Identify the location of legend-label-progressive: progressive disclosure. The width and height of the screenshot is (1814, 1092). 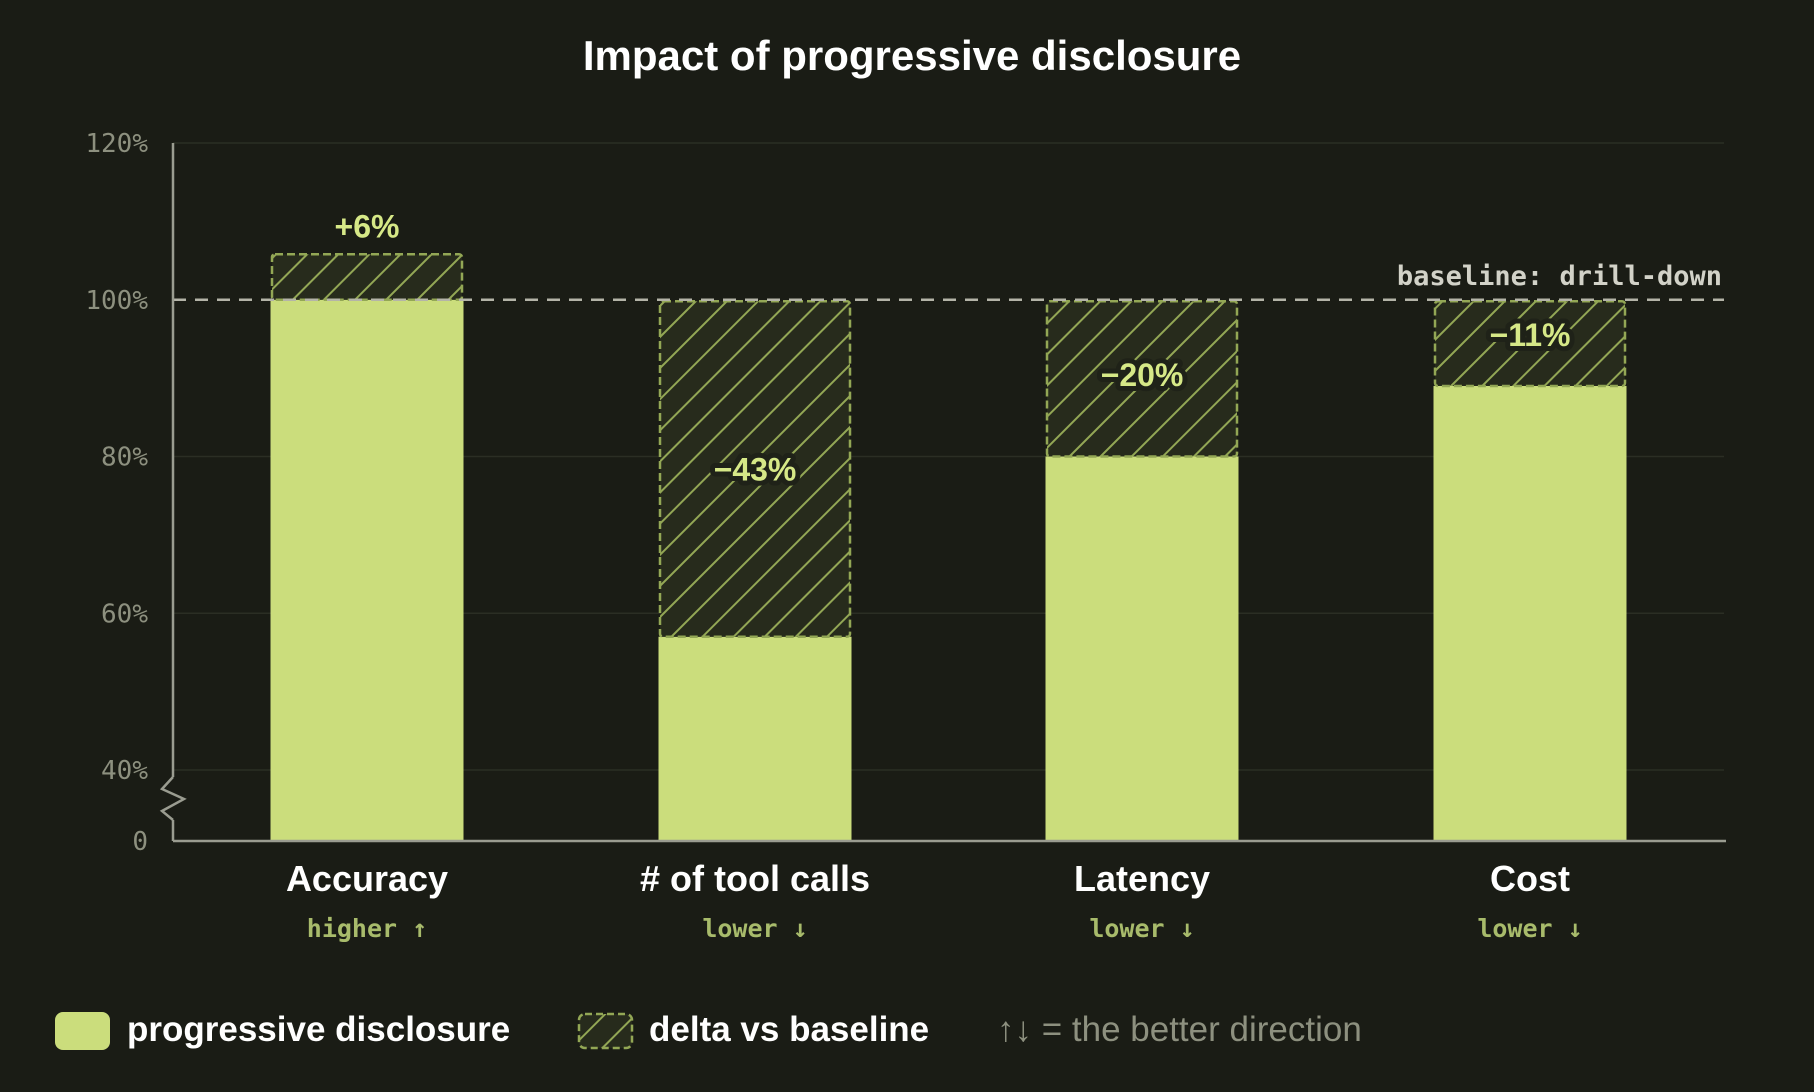
(318, 1029).